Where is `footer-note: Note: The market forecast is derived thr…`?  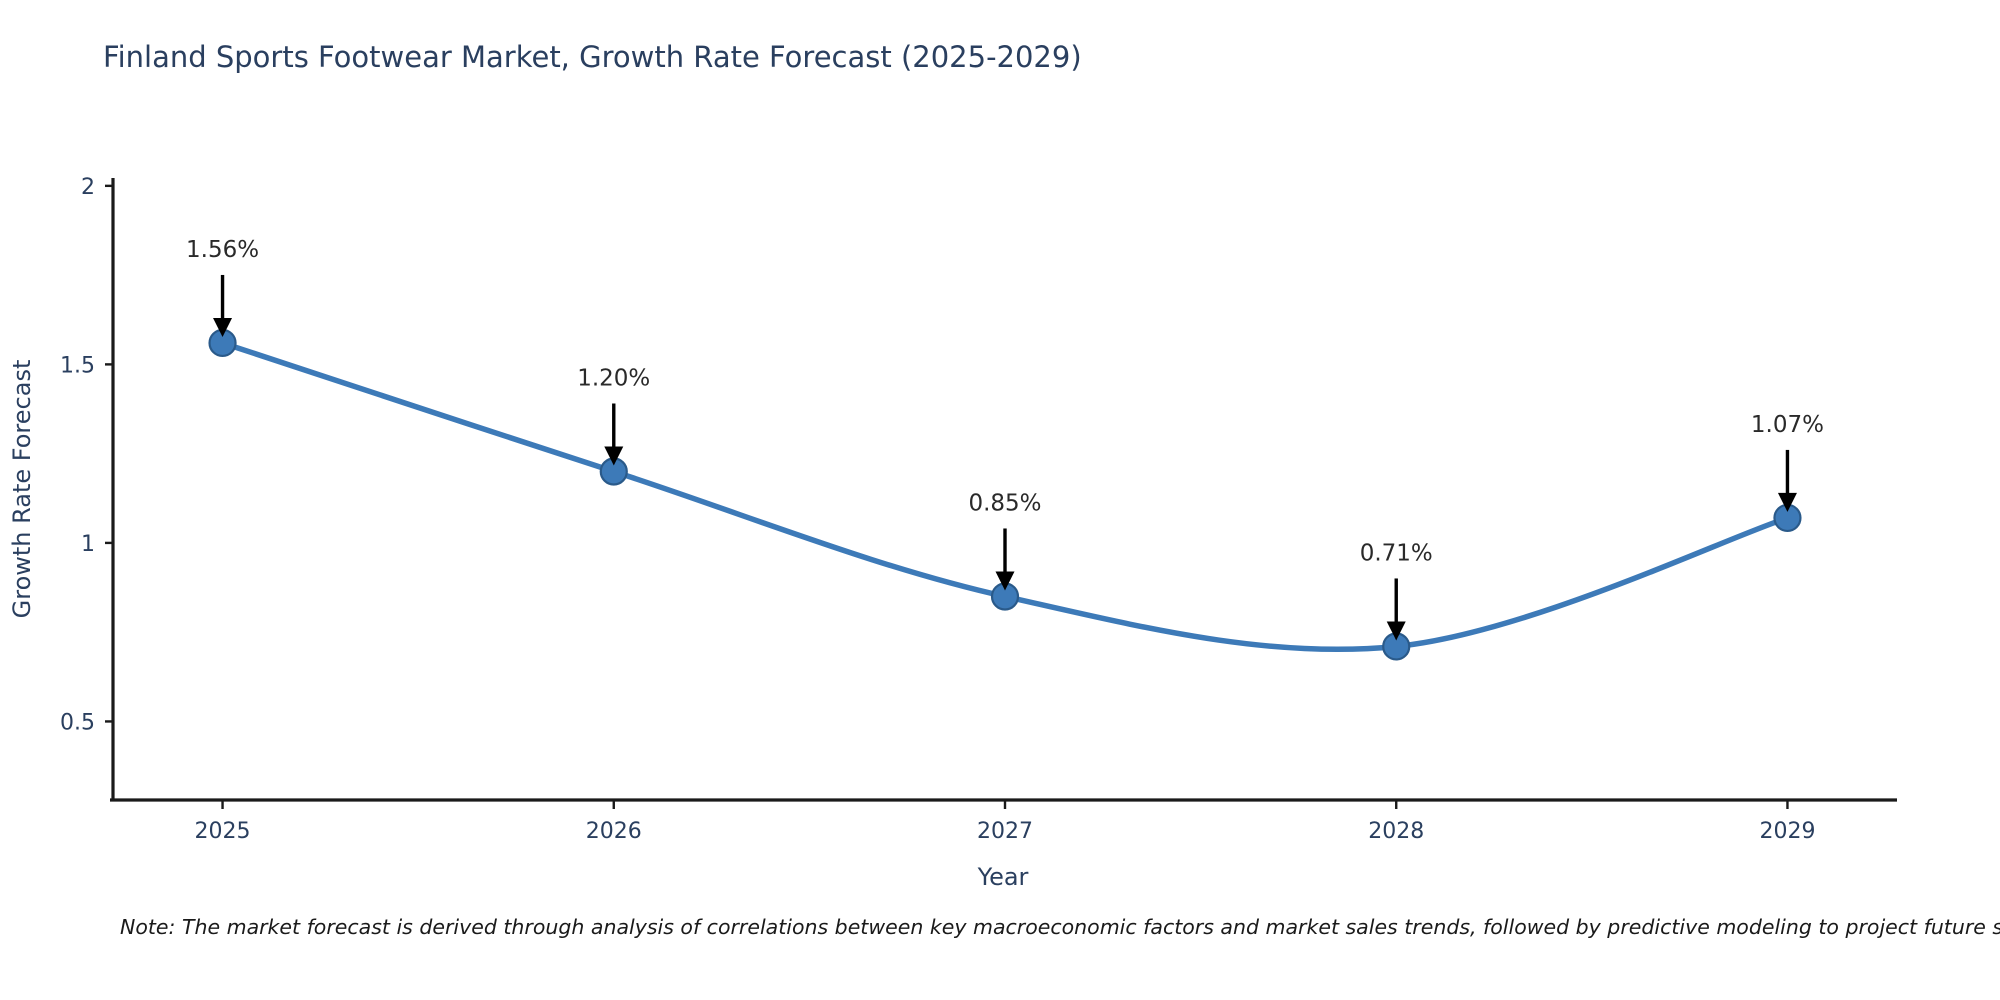
footer-note: Note: The market forecast is derived thr… is located at coordinates (1060, 927).